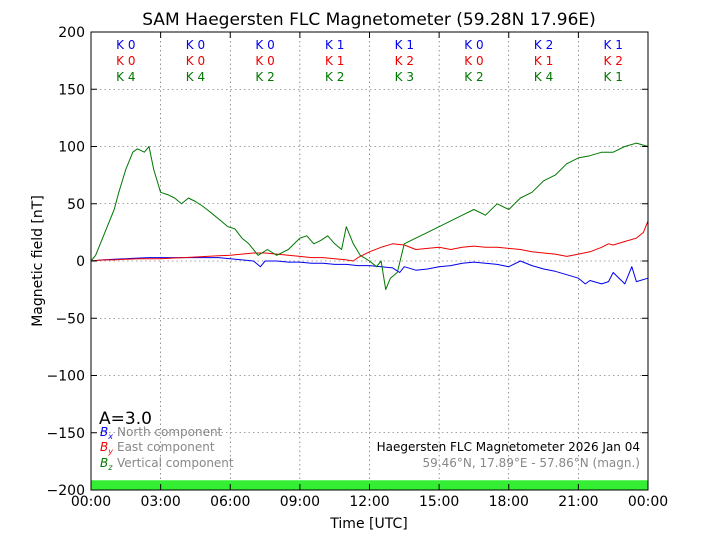 Image resolution: width=720 pixels, height=540 pixels. Describe the element at coordinates (71, 33) in the screenshot. I see `y-tick-label: 200` at that location.